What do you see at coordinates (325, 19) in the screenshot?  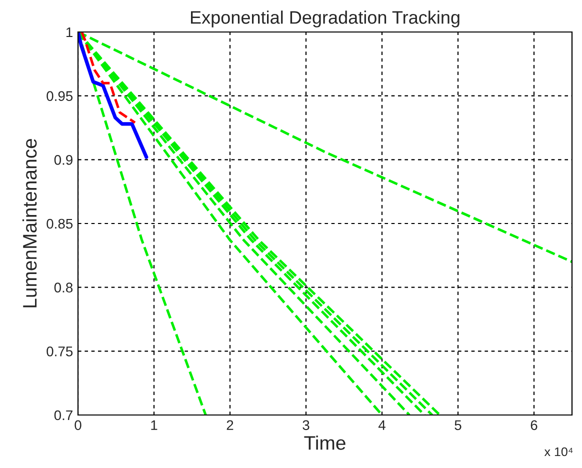 I see `chart-title: Exponential Degradation Tracking` at bounding box center [325, 19].